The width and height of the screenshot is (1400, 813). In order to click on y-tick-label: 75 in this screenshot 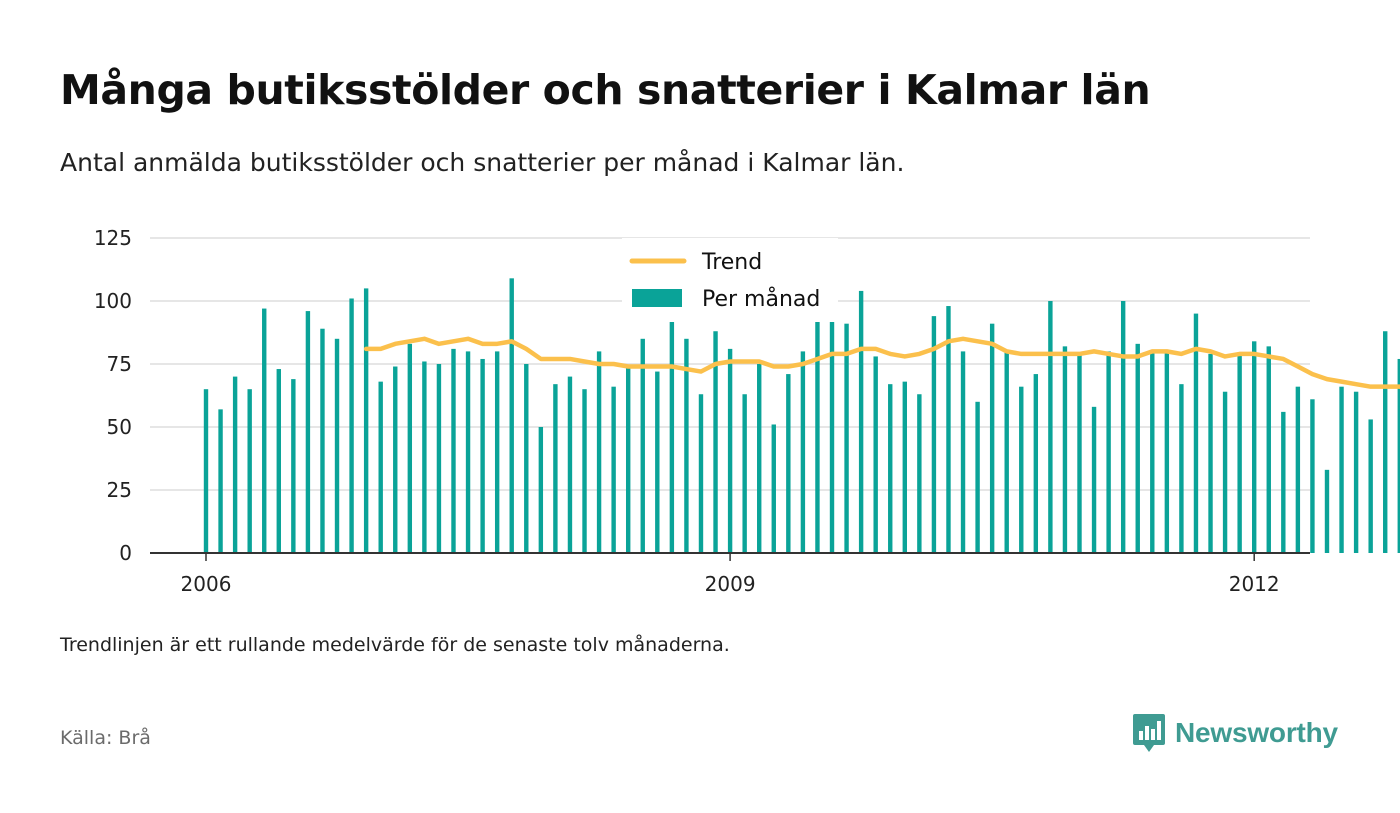, I will do `click(119, 364)`.